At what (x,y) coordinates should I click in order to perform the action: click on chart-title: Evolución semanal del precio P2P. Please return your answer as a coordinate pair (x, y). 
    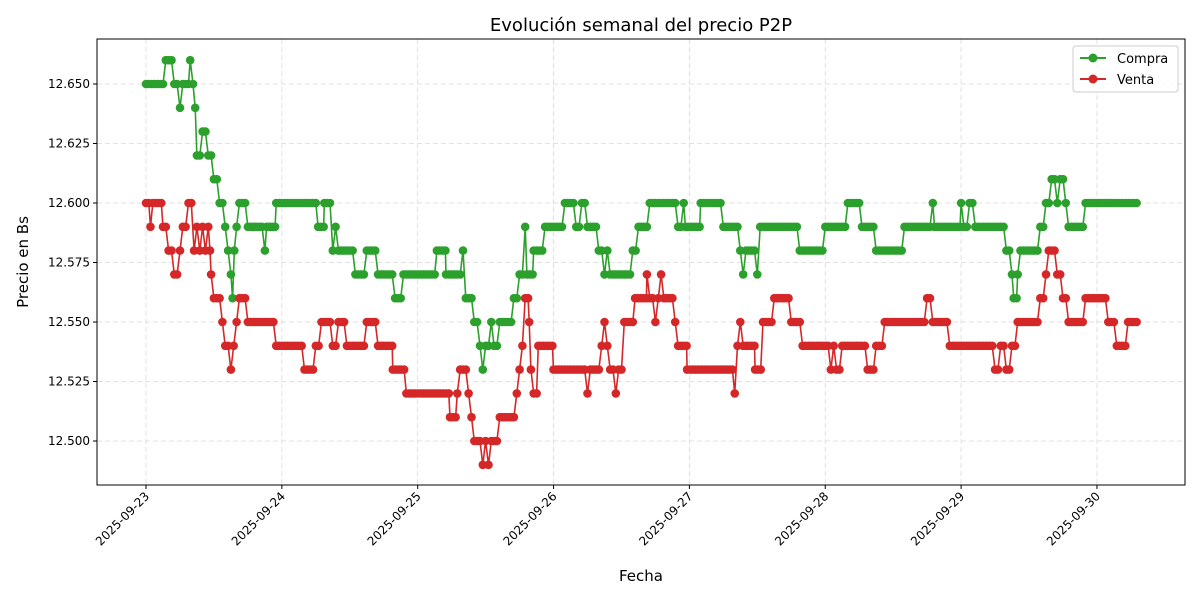
    Looking at the image, I should click on (641, 25).